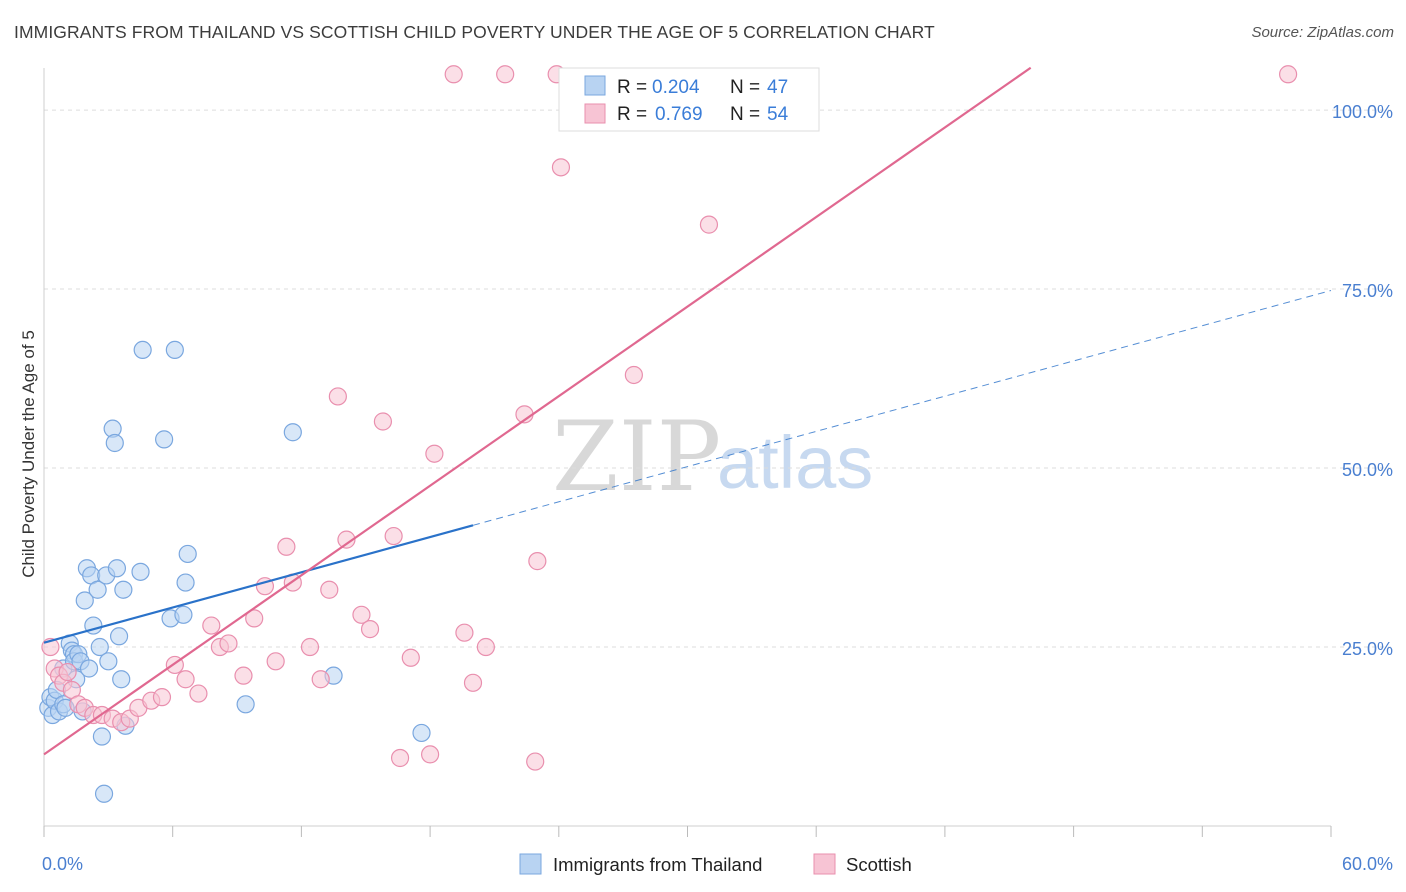  What do you see at coordinates (778, 114) in the screenshot?
I see `legend-n-value-scottish: 54` at bounding box center [778, 114].